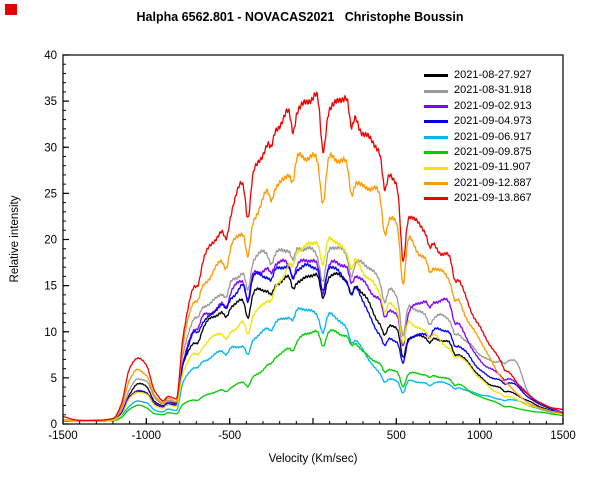 This screenshot has height=500, width=600. I want to click on y-tick-label: 25, so click(50, 194).